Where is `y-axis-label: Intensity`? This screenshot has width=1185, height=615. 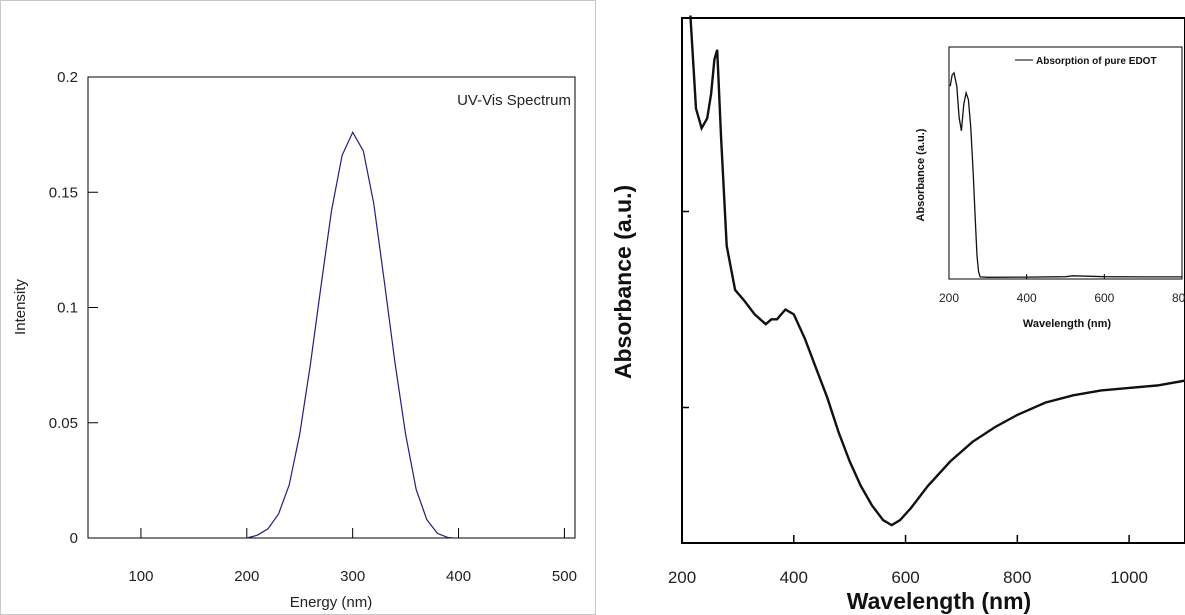 y-axis-label: Intensity is located at coordinates (20, 307).